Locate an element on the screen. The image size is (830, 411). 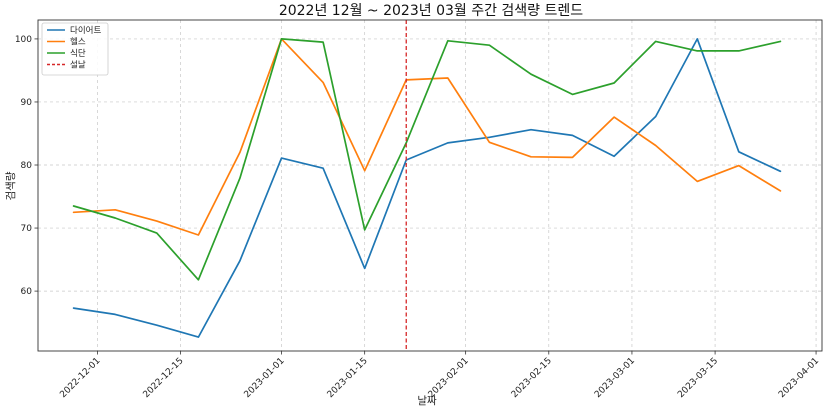
y-axis-title: 검색량 is located at coordinates (11, 185).